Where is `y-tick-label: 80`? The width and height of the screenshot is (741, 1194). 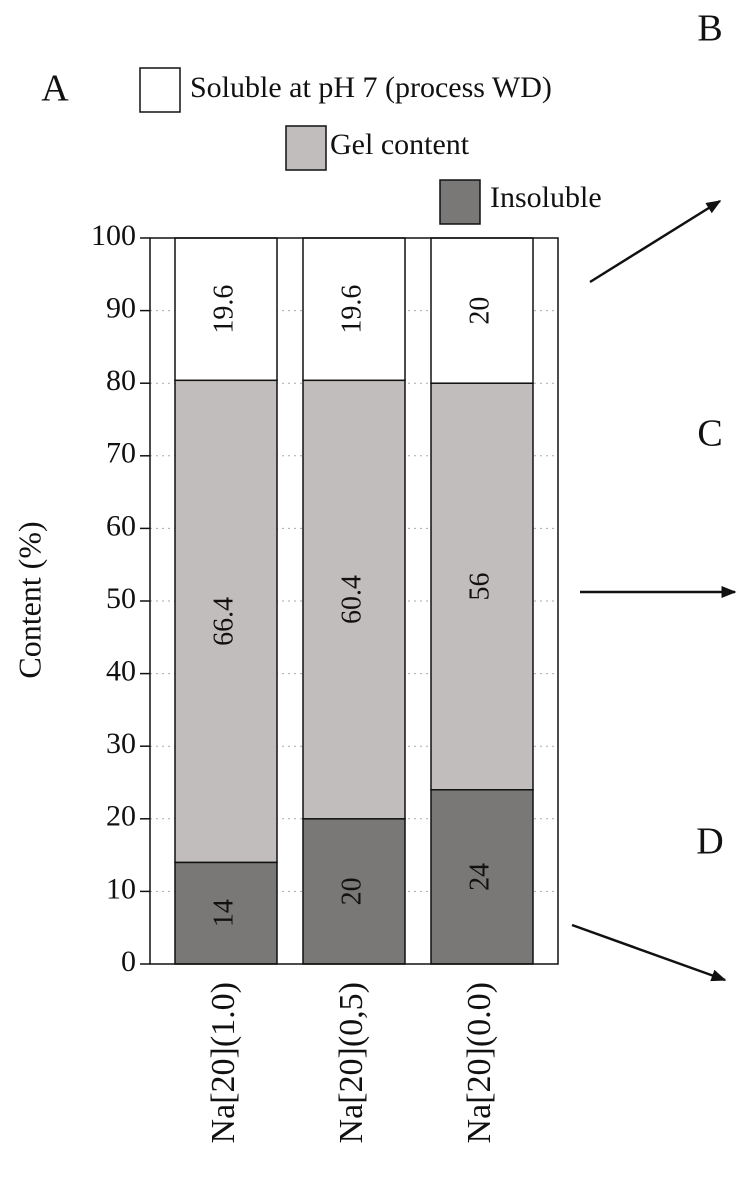
y-tick-label: 80 is located at coordinates (121, 380).